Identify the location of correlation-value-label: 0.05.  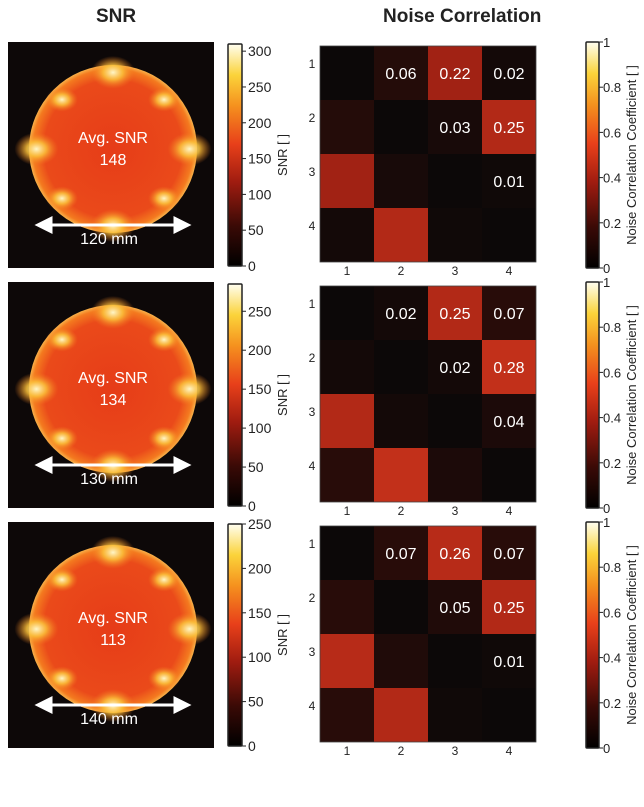
(454, 608).